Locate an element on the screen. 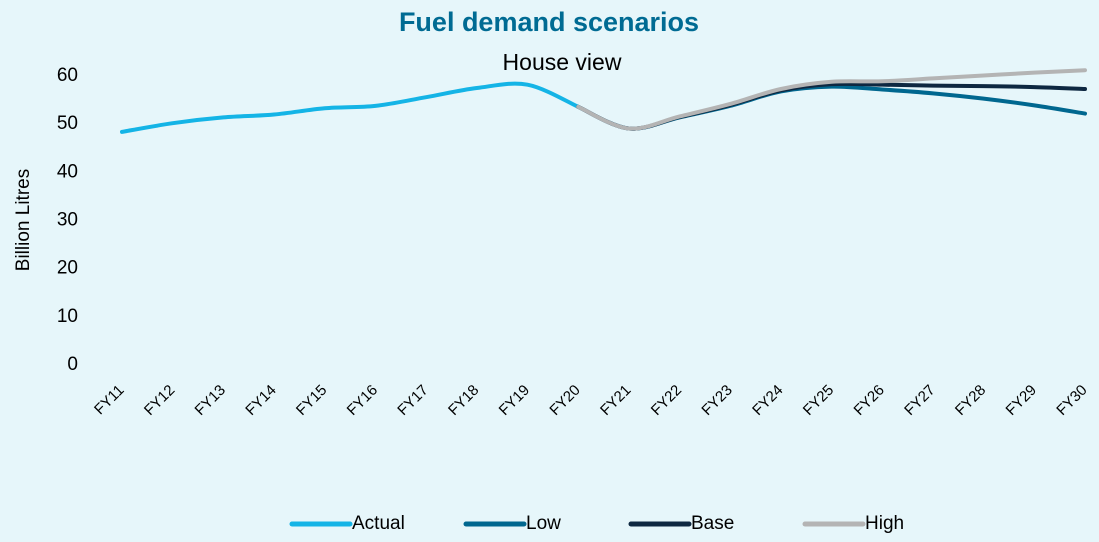  legend: Actual Low Base High is located at coordinates (596, 523).